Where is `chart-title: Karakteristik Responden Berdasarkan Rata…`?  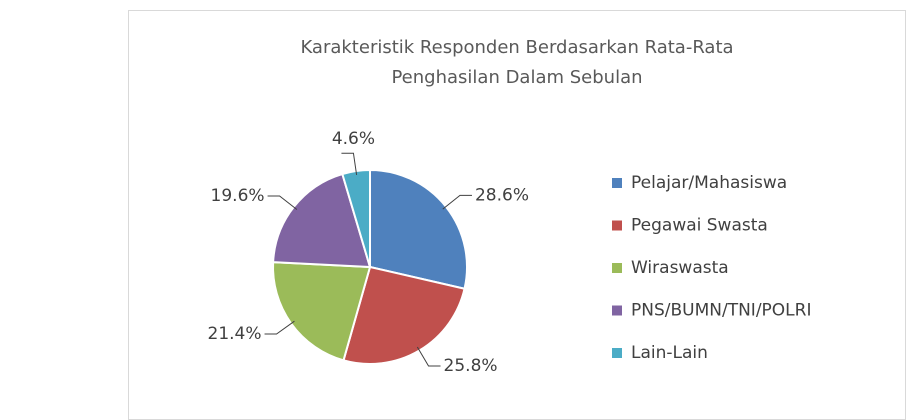 chart-title: Karakteristik Responden Berdasarkan Rata… is located at coordinates (517, 62).